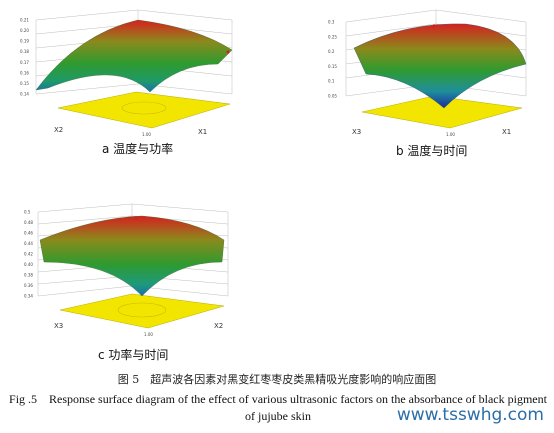  What do you see at coordinates (28, 243) in the screenshot?
I see `z-tick-label: 0.44` at bounding box center [28, 243].